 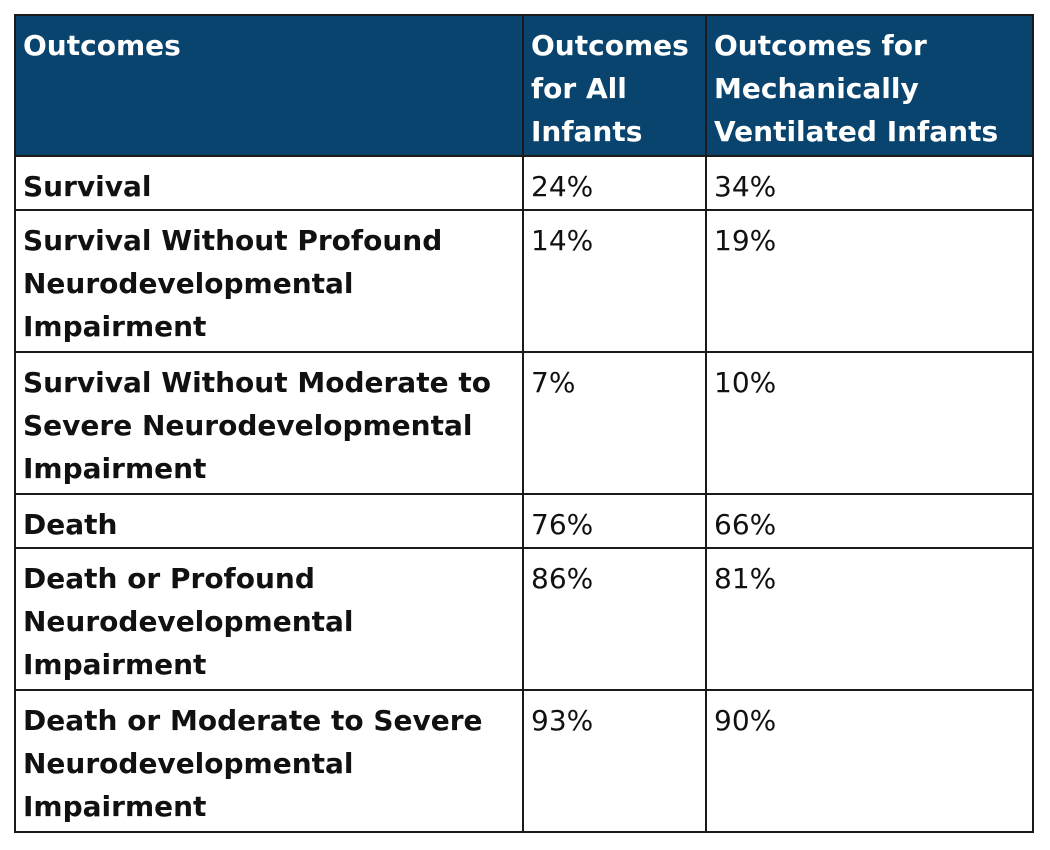 I want to click on percent-cell: 14%, so click(x=614, y=281).